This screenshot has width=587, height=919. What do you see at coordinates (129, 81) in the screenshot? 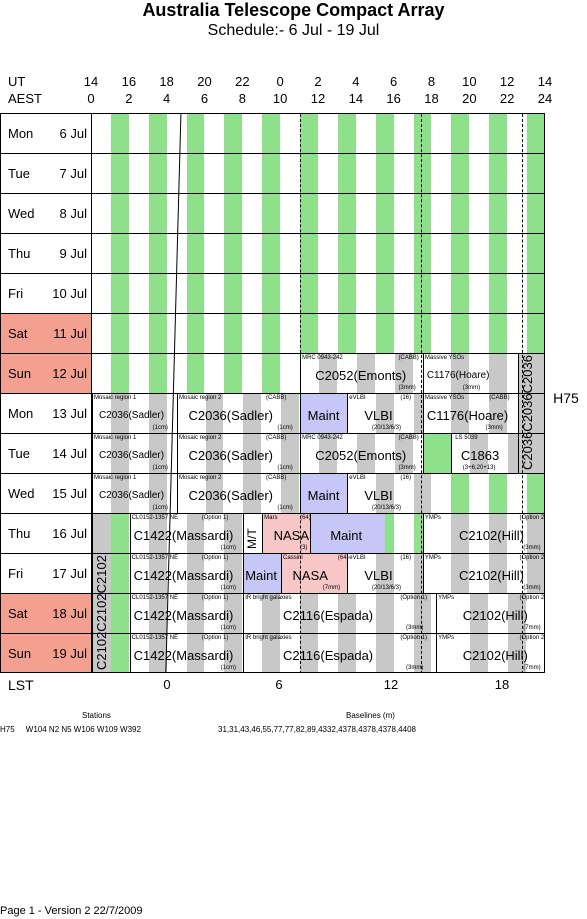
I see `ut-hour-label: 16` at bounding box center [129, 81].